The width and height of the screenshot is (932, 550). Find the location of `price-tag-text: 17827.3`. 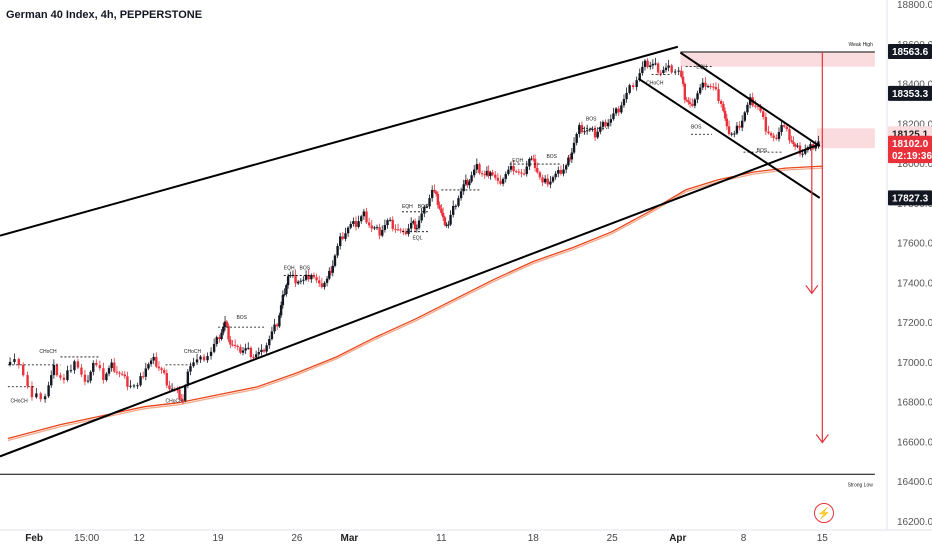

price-tag-text: 17827.3 is located at coordinates (910, 198).